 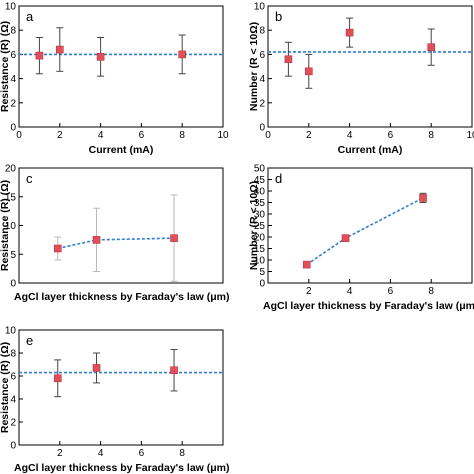 I want to click on y-tick-label: 25, so click(x=260, y=226).